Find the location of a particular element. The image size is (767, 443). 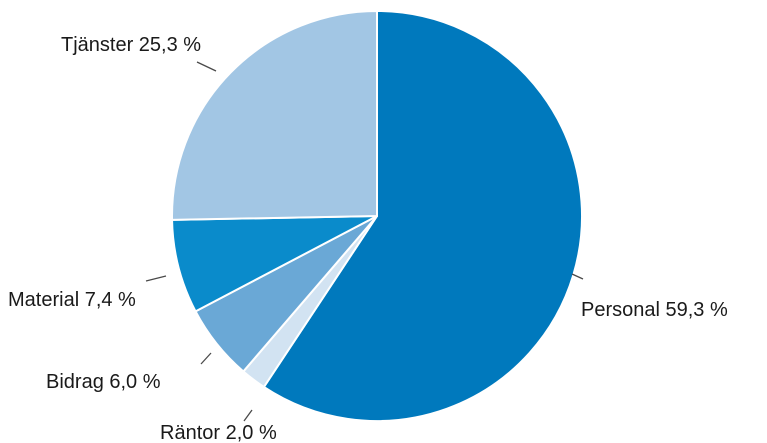

slice-label-material: Material 7,4 % is located at coordinates (72, 300).